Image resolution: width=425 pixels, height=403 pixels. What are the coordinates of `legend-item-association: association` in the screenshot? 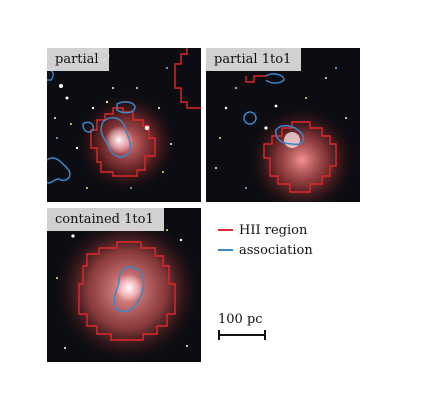 It's located at (265, 250).